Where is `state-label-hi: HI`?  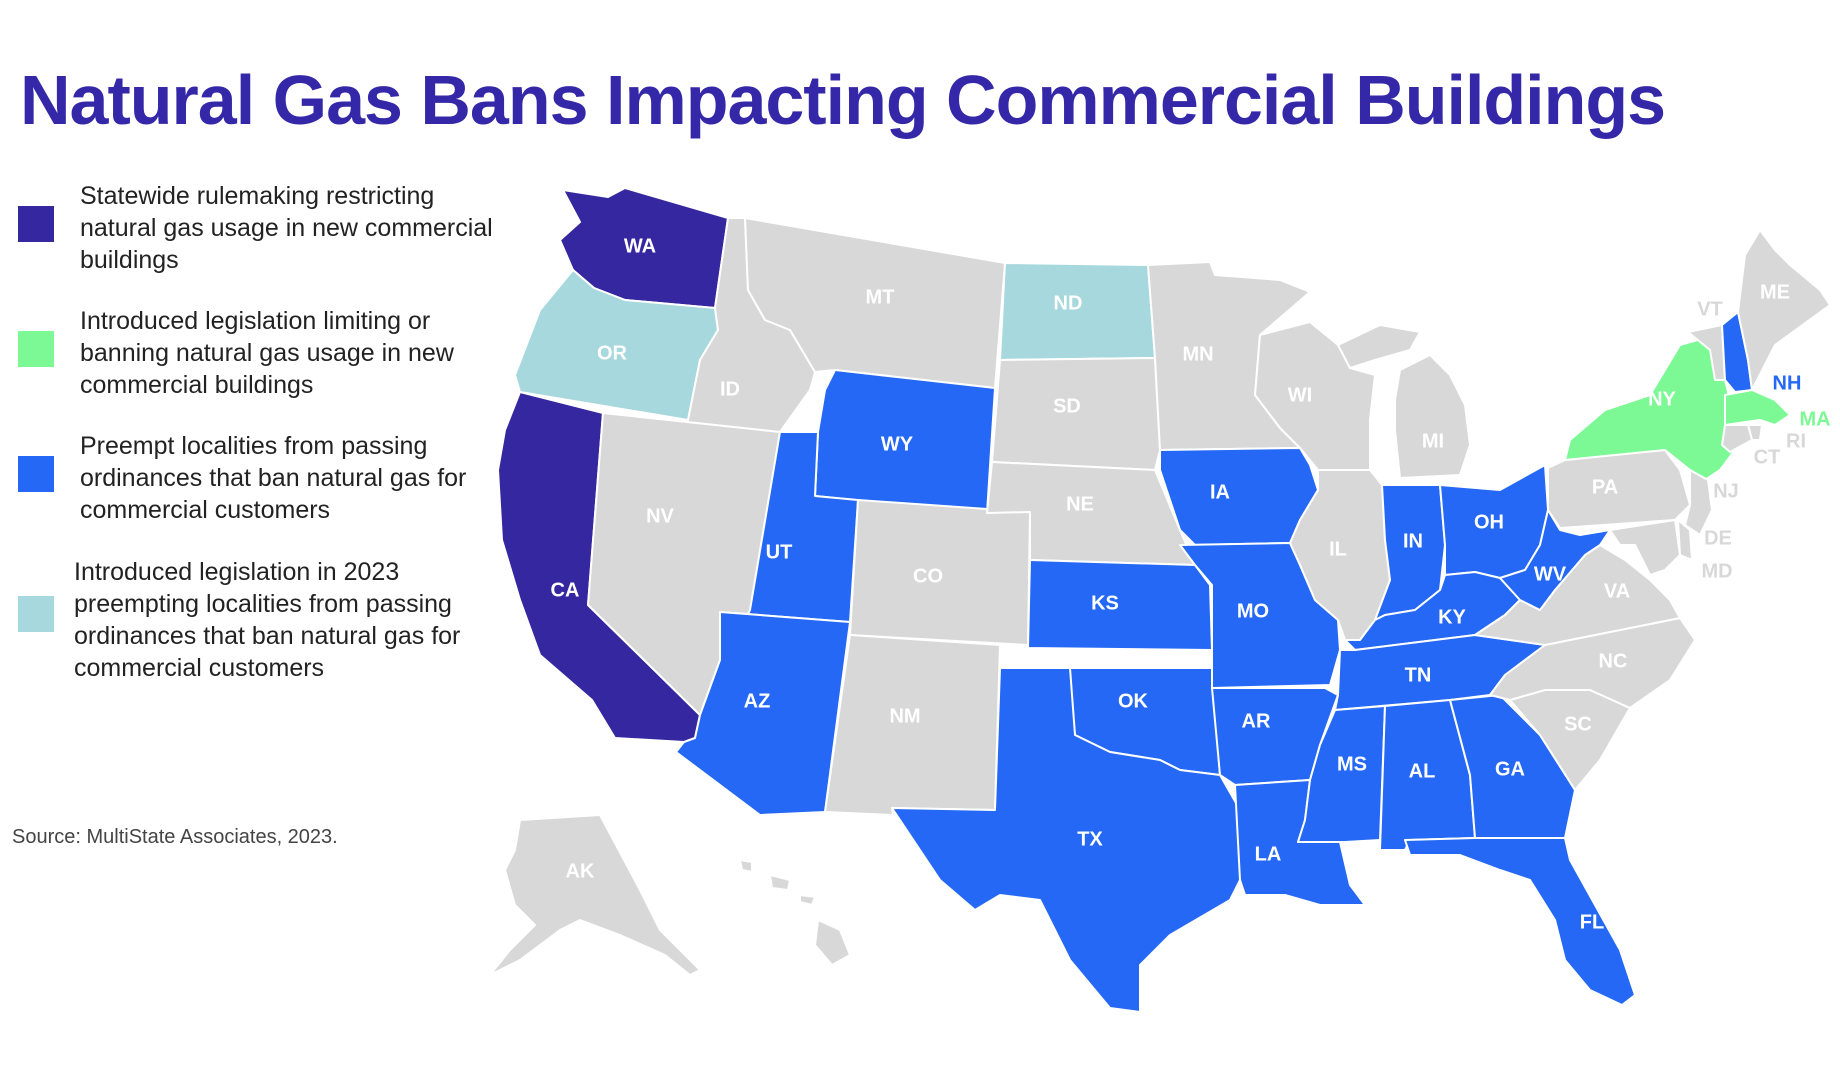
state-label-hi: HI is located at coordinates (785, 942).